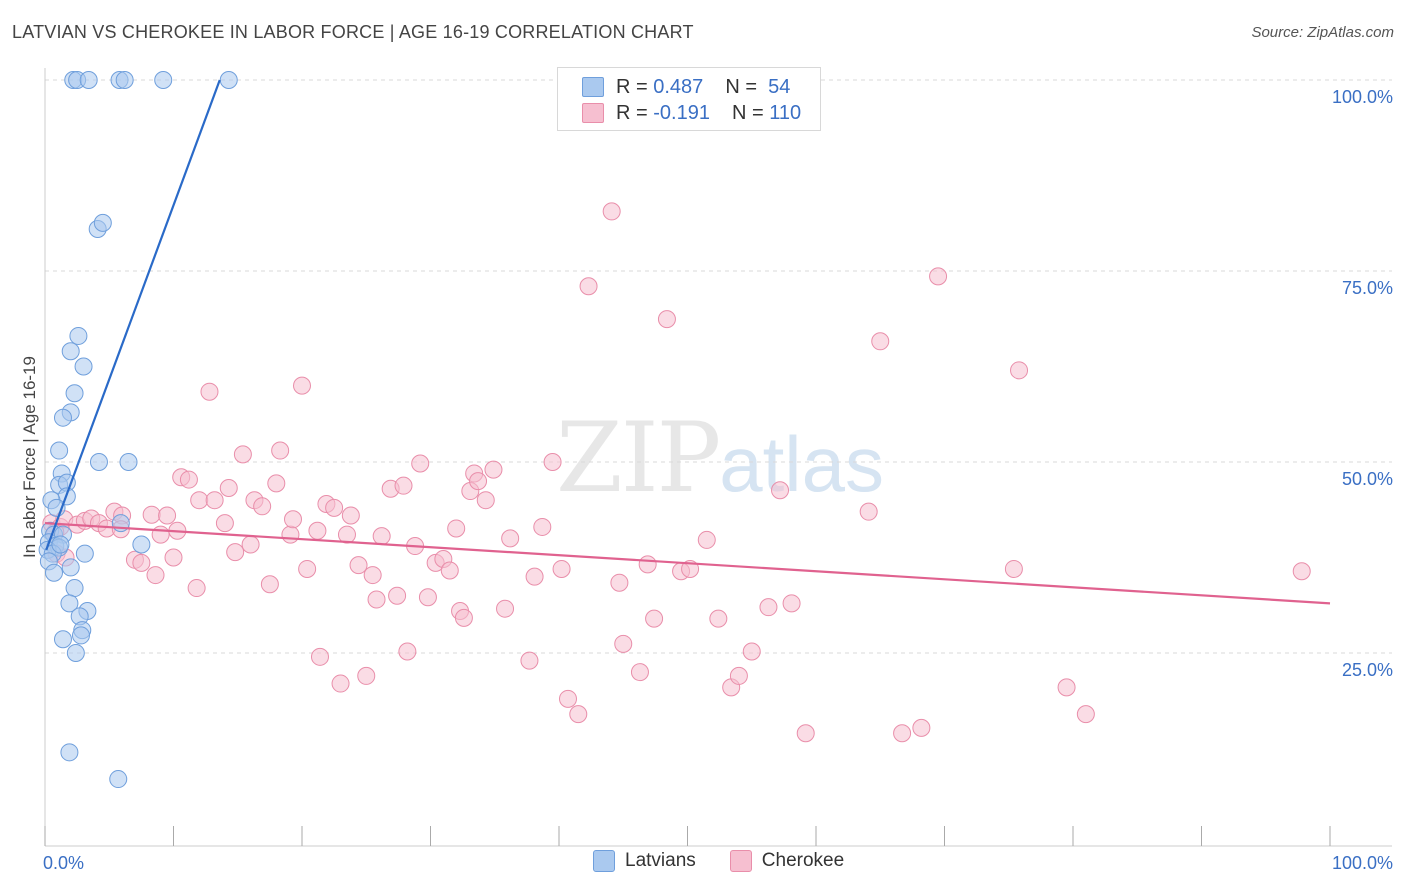 The width and height of the screenshot is (1406, 892). I want to click on legend-latvians-swatch, so click(604, 861).